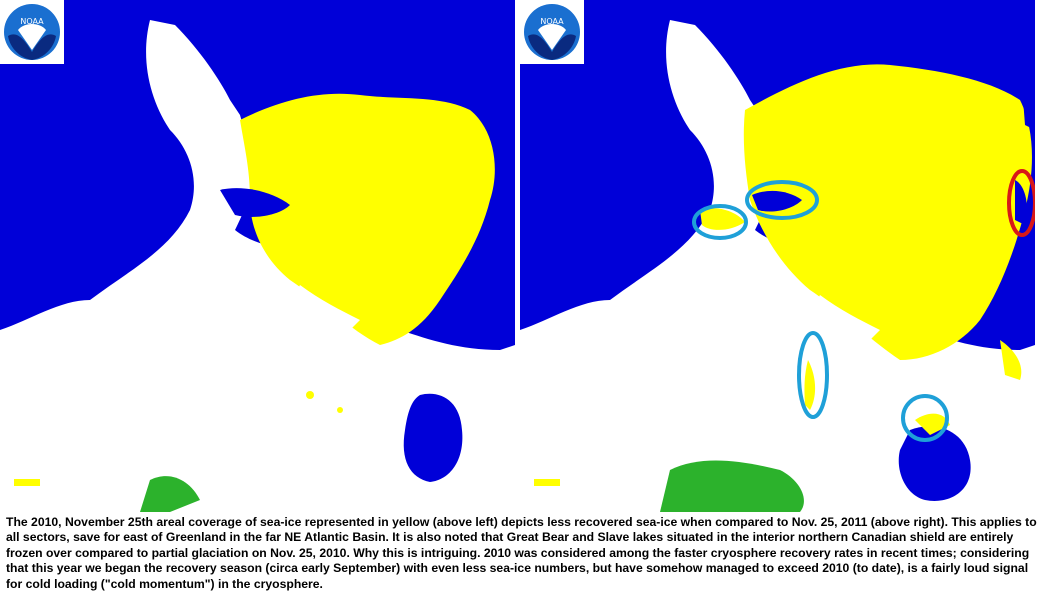 The width and height of the screenshot is (1045, 611). I want to click on sea-ice-greenland-coast, so click(1011, 360).